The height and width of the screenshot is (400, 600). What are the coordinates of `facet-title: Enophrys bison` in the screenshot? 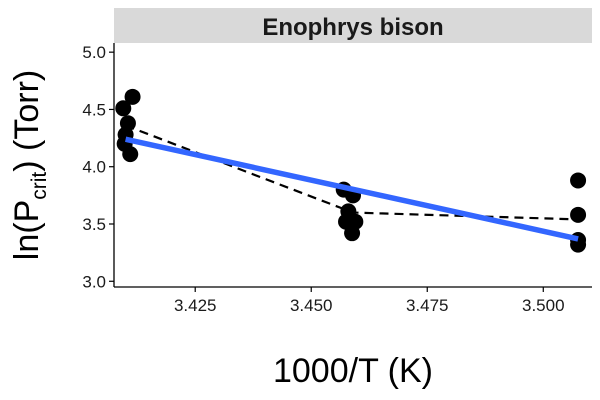 It's located at (352, 27).